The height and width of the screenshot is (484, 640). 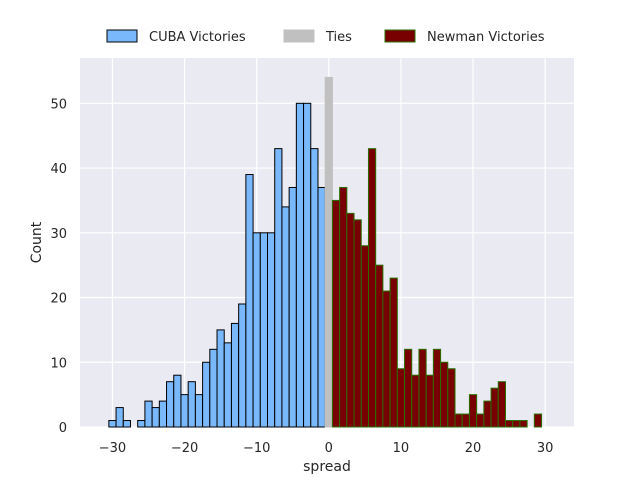 I want to click on x-tick-label: −10, so click(x=256, y=448).